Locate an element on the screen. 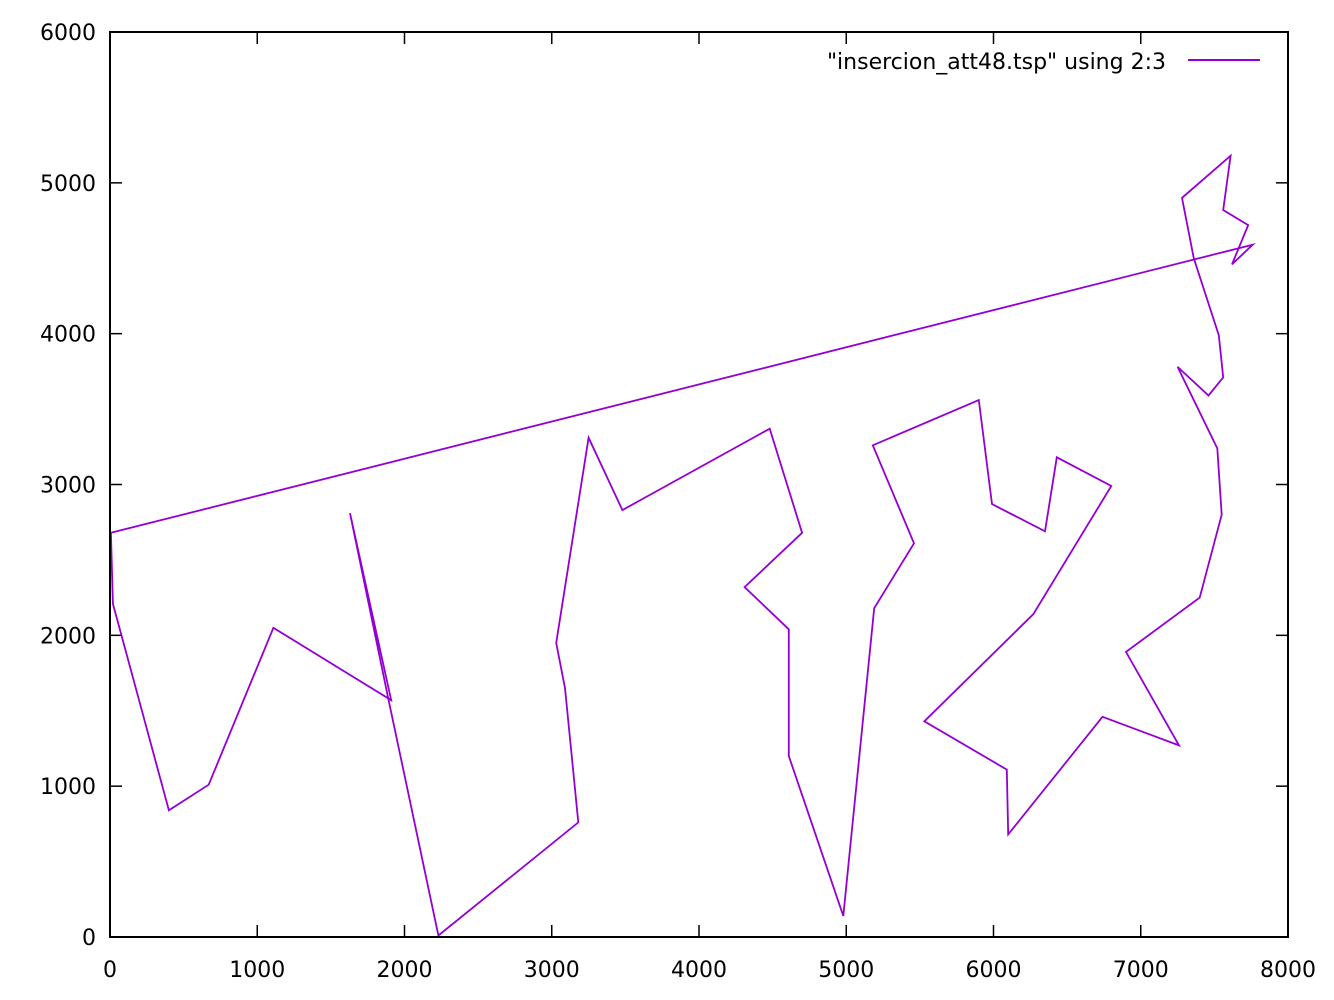  y-tick-label: 6000 is located at coordinates (68, 33).